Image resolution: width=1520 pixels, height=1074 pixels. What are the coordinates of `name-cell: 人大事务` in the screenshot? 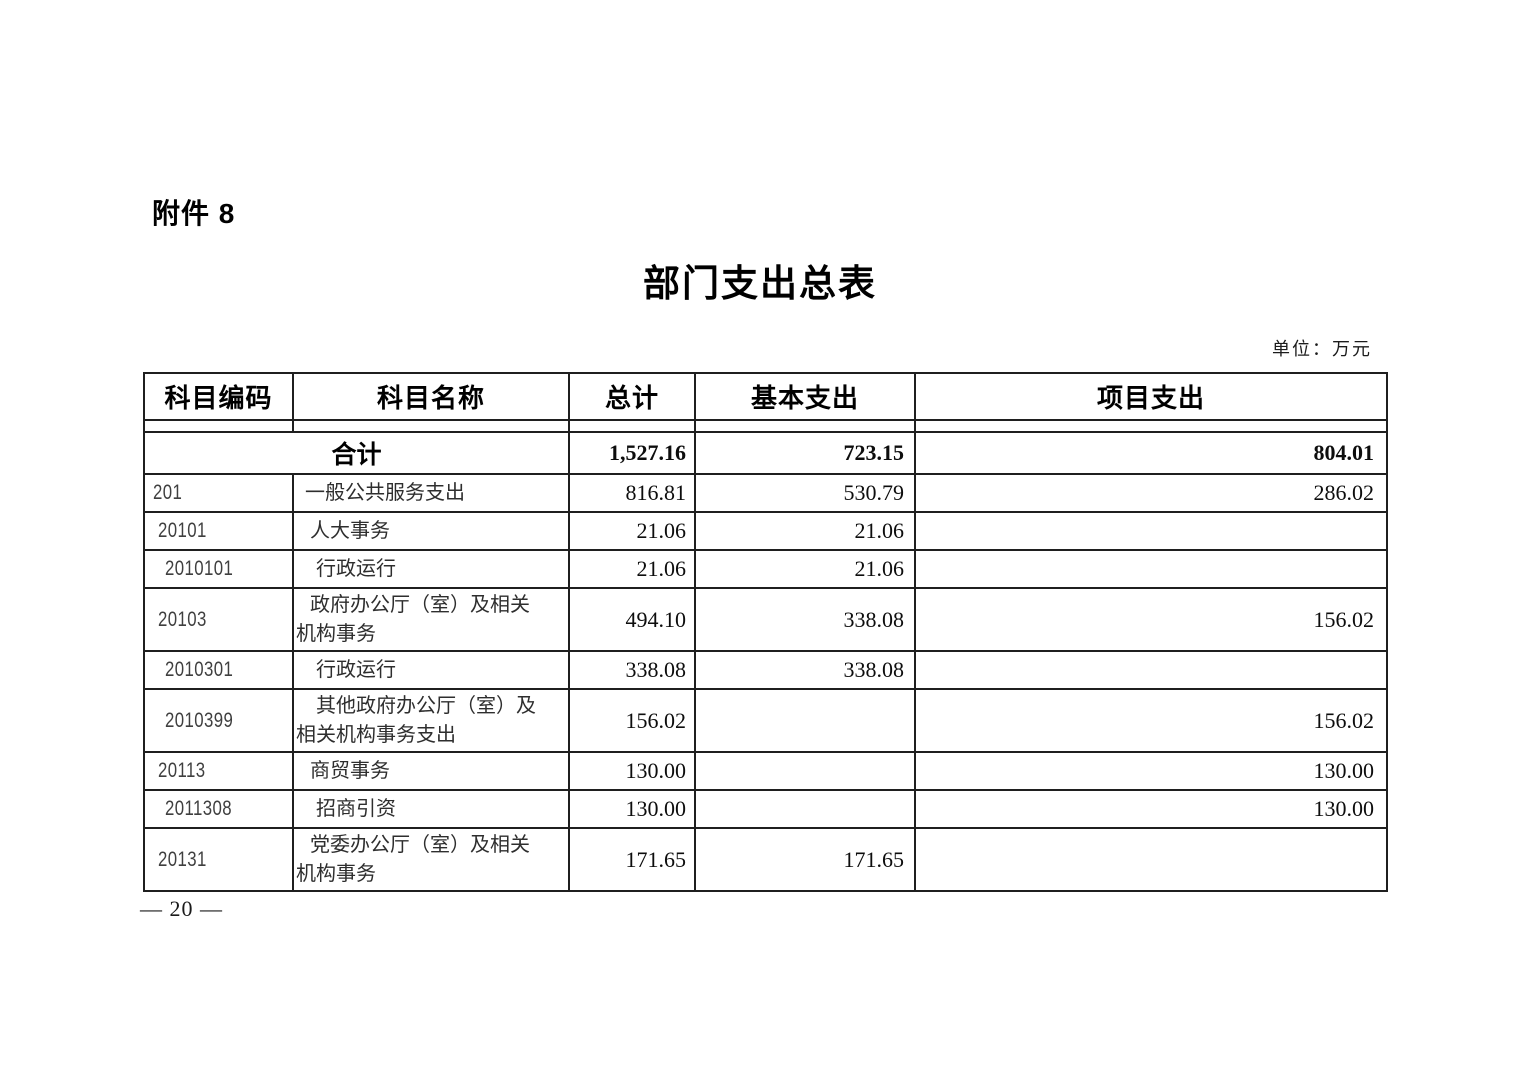 It's located at (431, 531).